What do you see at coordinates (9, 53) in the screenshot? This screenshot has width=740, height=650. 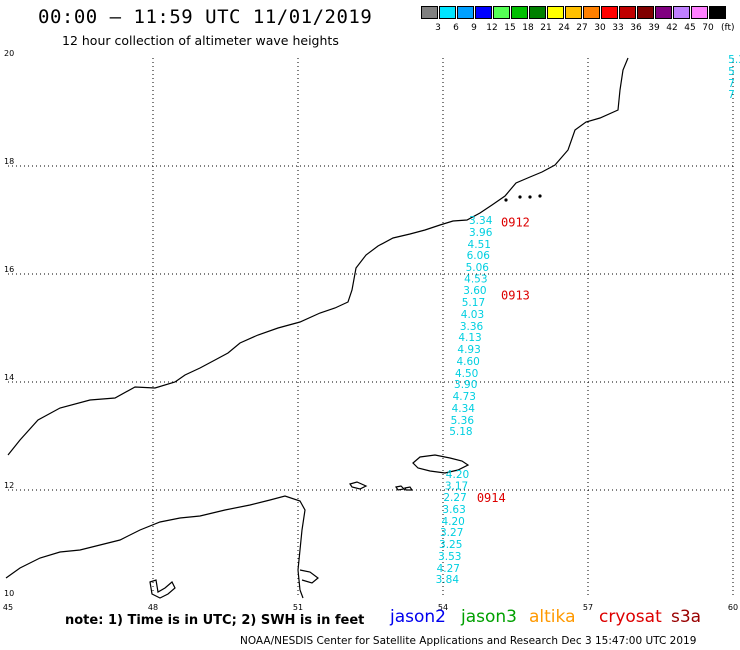 I see `lat-tick-label: 20` at bounding box center [9, 53].